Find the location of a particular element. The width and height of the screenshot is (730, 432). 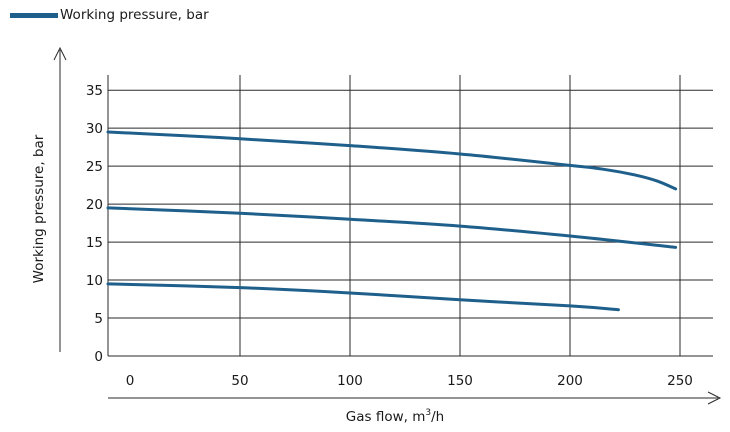

y-tick-label: 30 is located at coordinates (94, 129).